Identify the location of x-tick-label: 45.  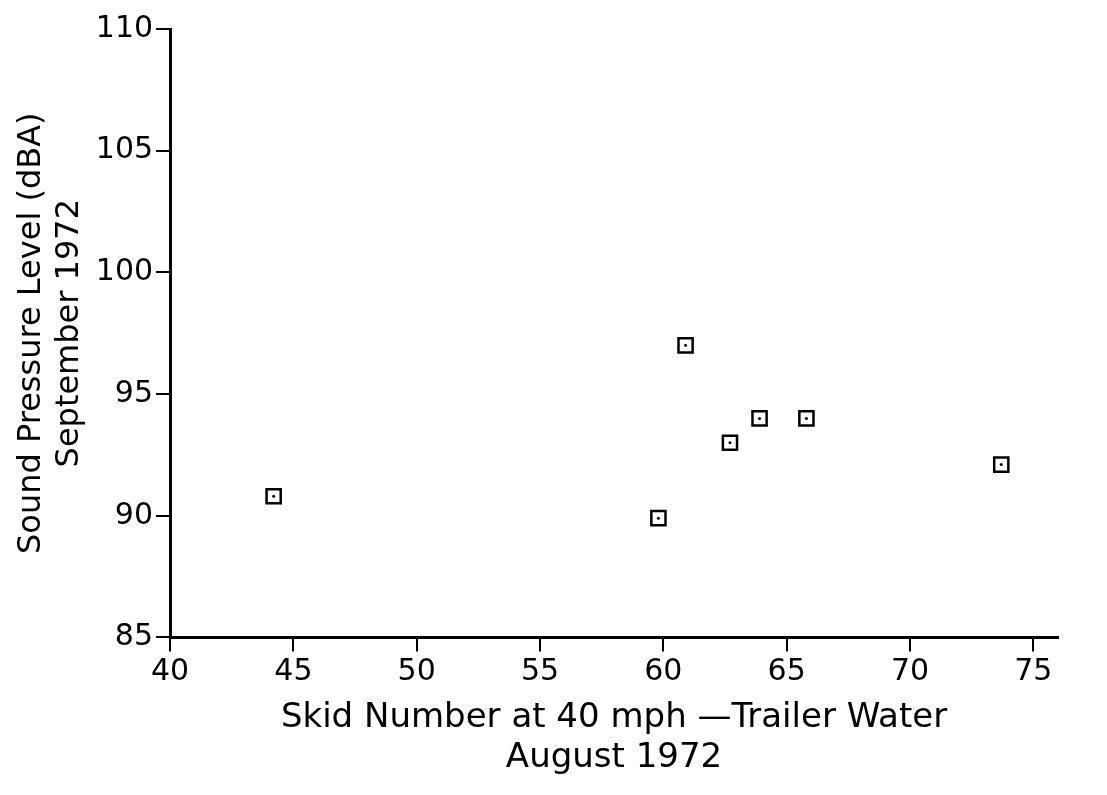
(293, 670).